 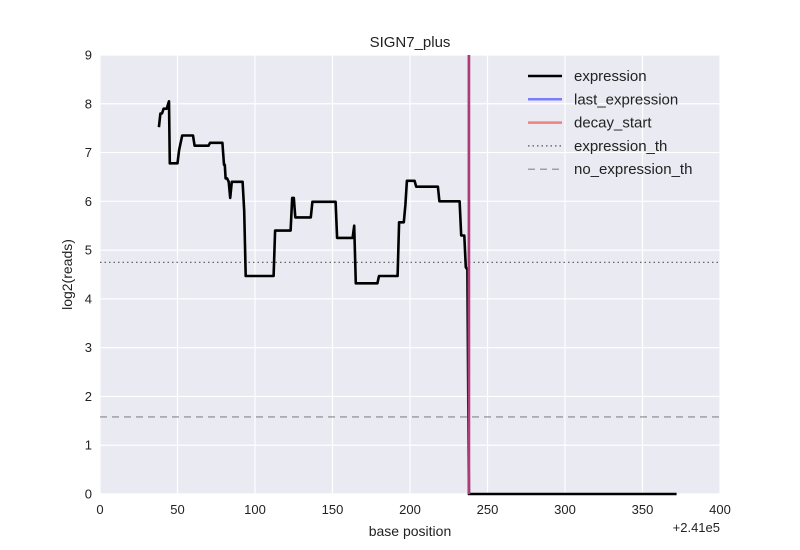 What do you see at coordinates (88, 250) in the screenshot?
I see `y-tick-label: 5` at bounding box center [88, 250].